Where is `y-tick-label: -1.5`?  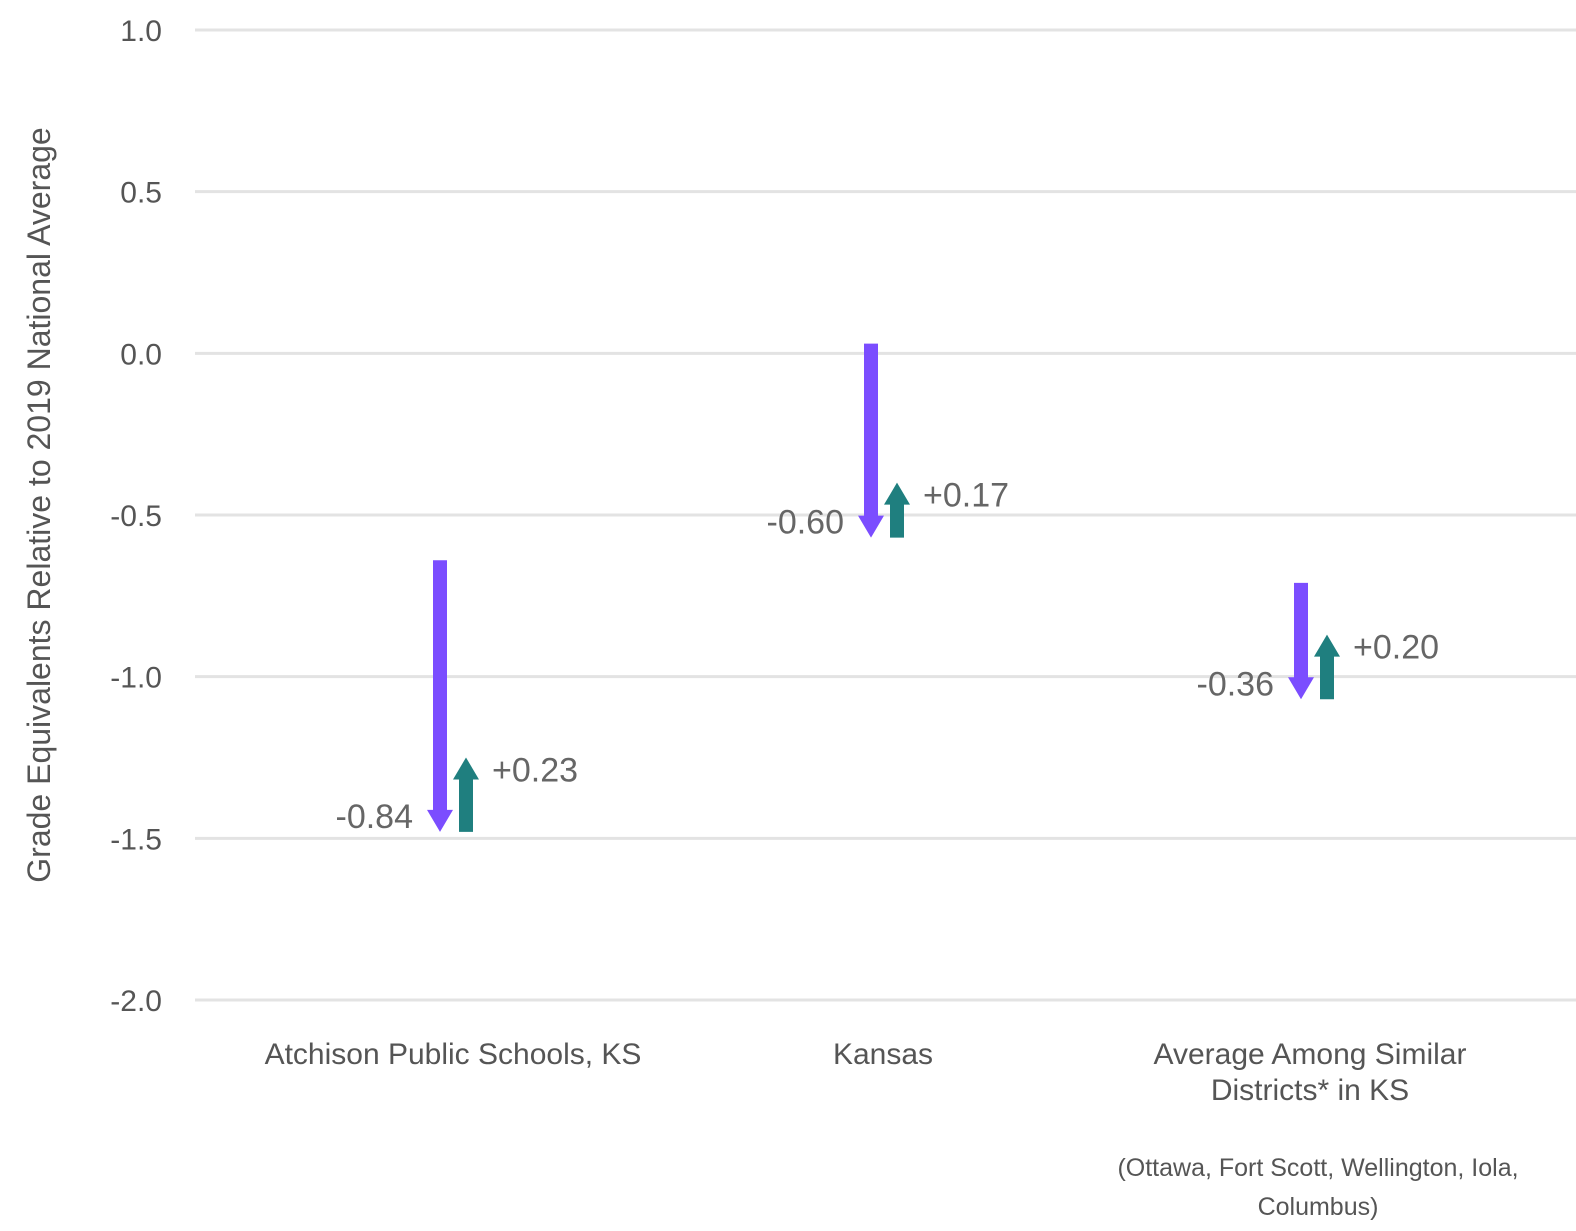 y-tick-label: -1.5 is located at coordinates (136, 839).